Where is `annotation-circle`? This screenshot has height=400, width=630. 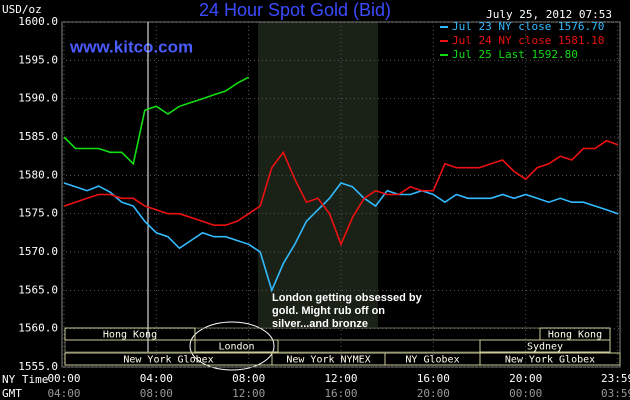 annotation-circle is located at coordinates (232, 346).